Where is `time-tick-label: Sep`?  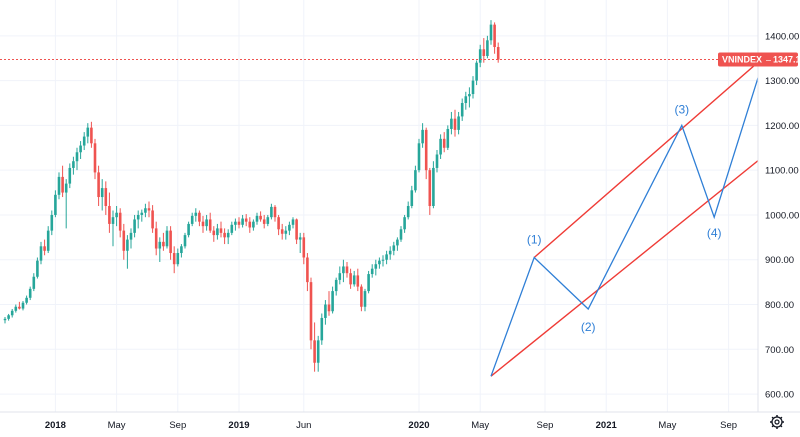 time-tick-label: Sep is located at coordinates (177, 425).